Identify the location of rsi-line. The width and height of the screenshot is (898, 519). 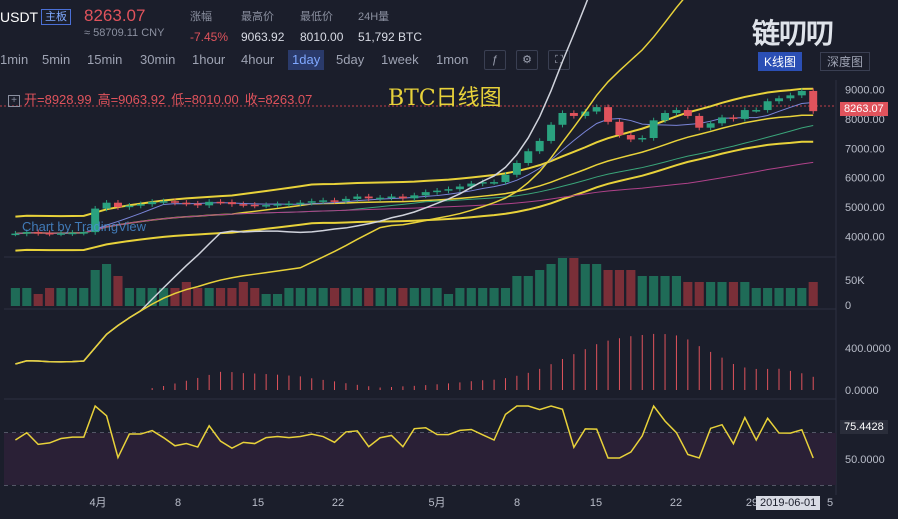
(414, 432).